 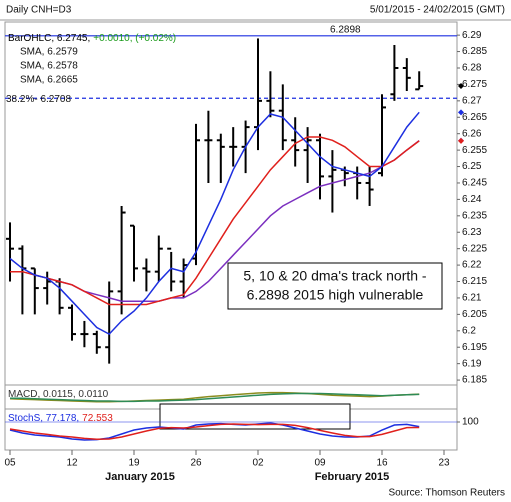 What do you see at coordinates (345, 29) in the screenshot?
I see `reference-label: 6.2898` at bounding box center [345, 29].